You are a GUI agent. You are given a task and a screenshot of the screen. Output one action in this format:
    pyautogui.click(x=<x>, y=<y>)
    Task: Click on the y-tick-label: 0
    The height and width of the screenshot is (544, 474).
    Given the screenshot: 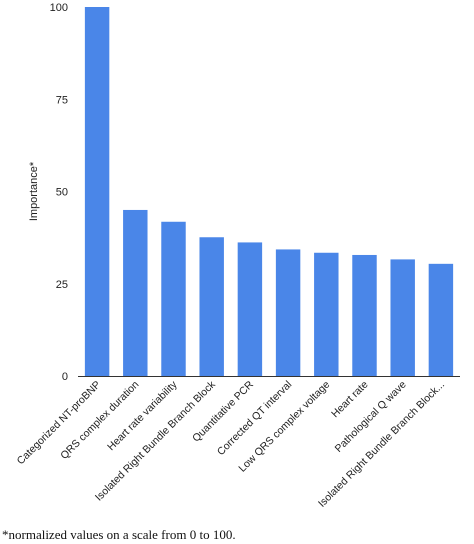 What is the action you would take?
    pyautogui.click(x=65, y=377)
    